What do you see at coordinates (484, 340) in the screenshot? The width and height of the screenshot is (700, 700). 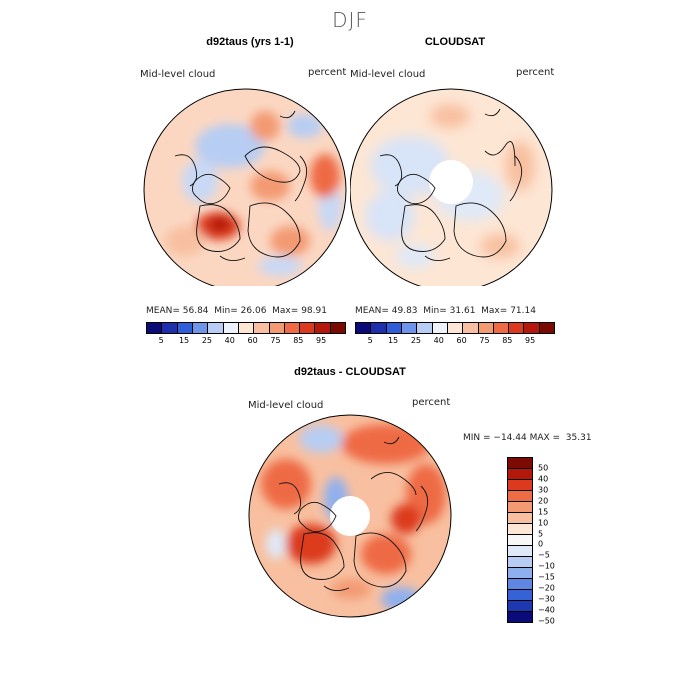 I see `panel2-colorbar-tick-label: 75` at bounding box center [484, 340].